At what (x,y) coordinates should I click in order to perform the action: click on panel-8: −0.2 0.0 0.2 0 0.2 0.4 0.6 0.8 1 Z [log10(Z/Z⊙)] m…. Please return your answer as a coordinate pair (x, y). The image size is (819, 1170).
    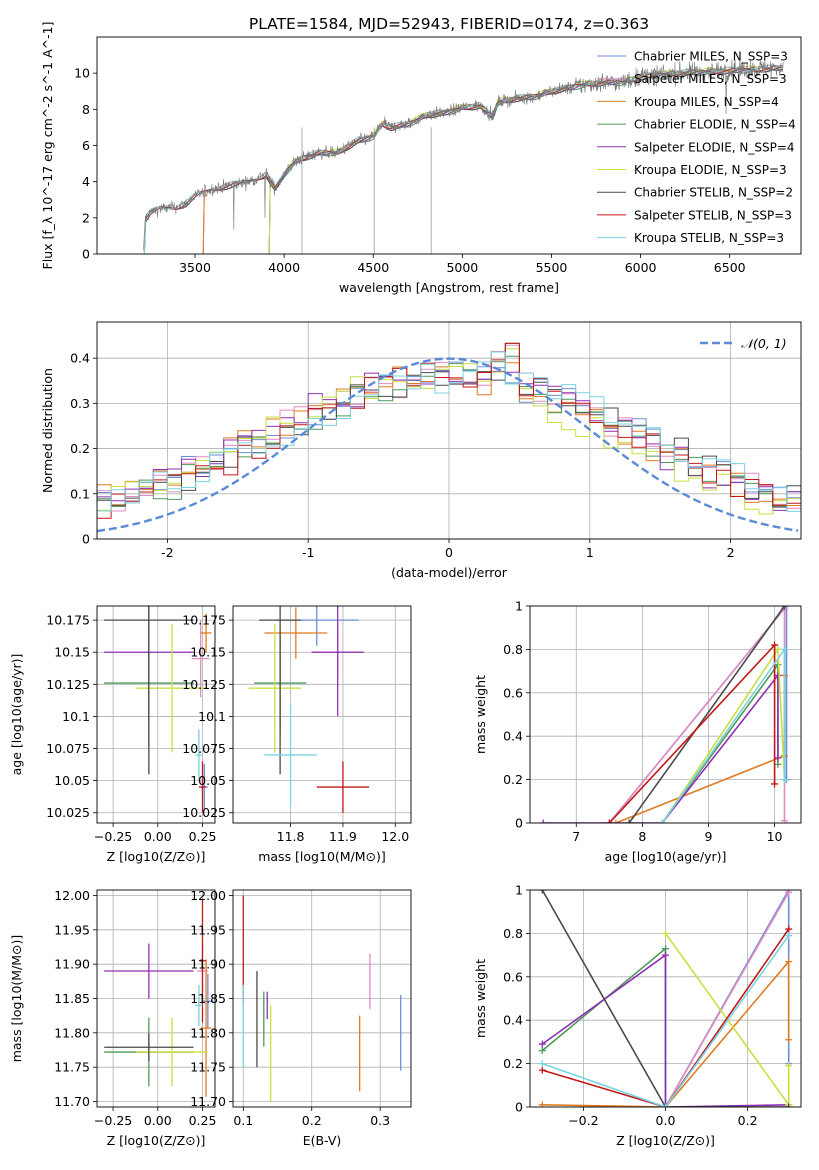
    Looking at the image, I should click on (637, 1015).